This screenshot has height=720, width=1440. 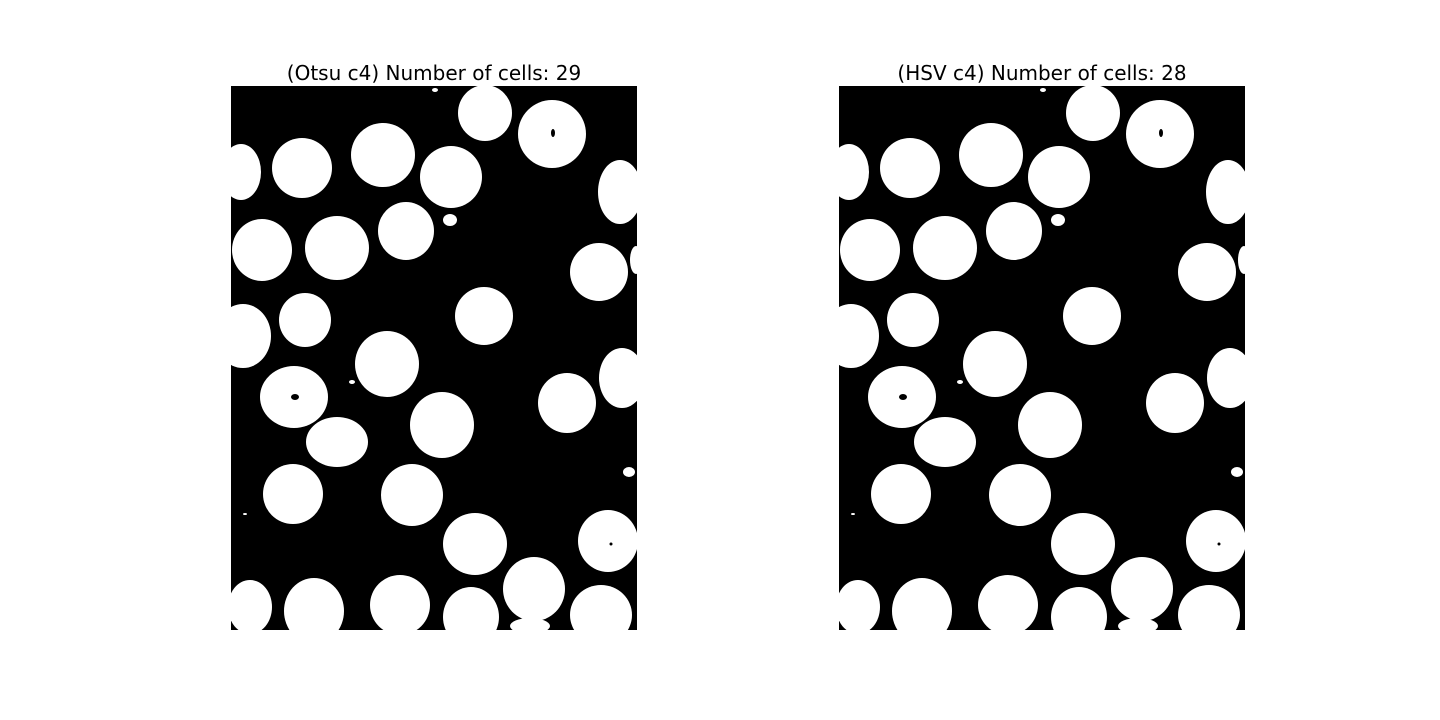 What do you see at coordinates (1042, 73) in the screenshot?
I see `panel-title-hsv: (HSV c4) Number of cells: 28` at bounding box center [1042, 73].